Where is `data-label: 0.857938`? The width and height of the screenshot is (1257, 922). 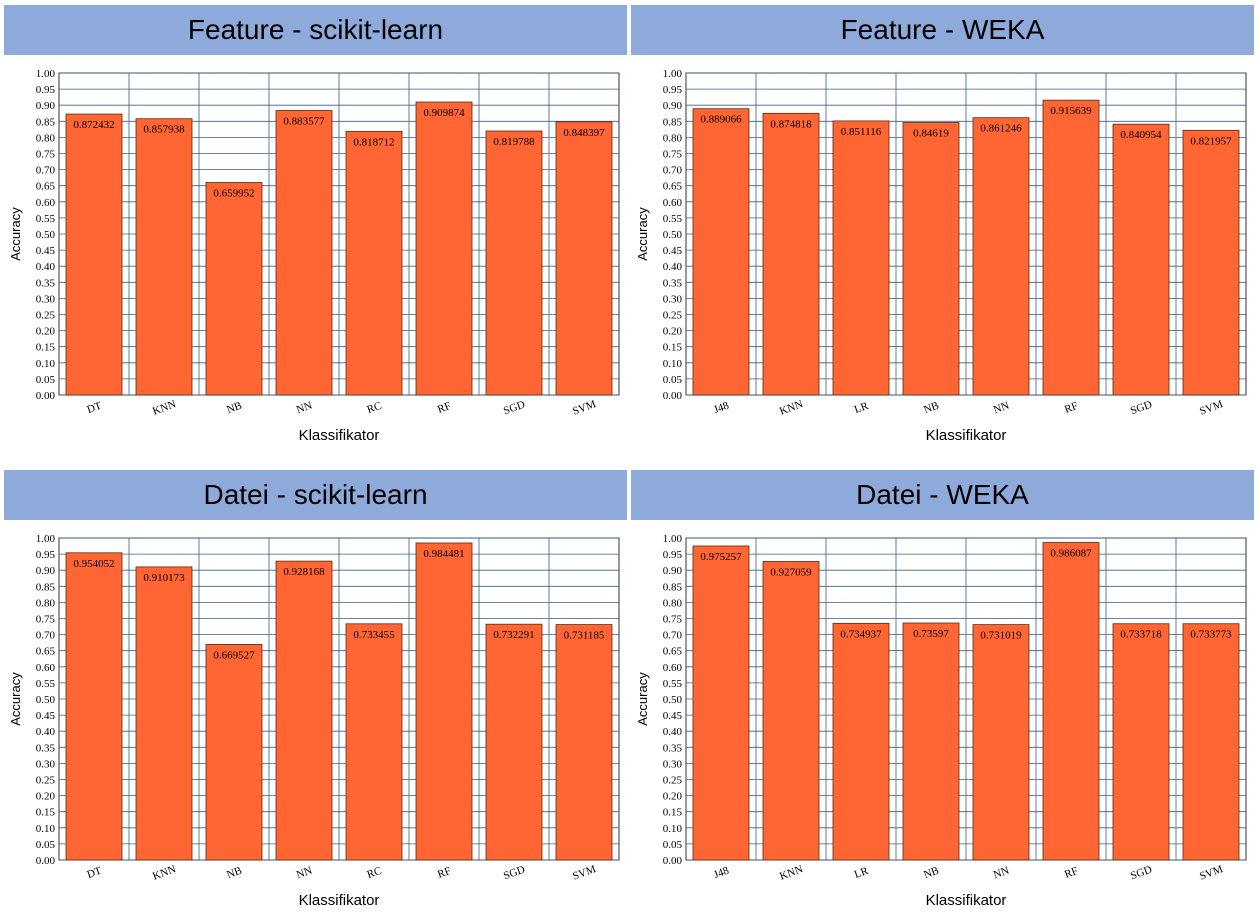
data-label: 0.857938 is located at coordinates (164, 130).